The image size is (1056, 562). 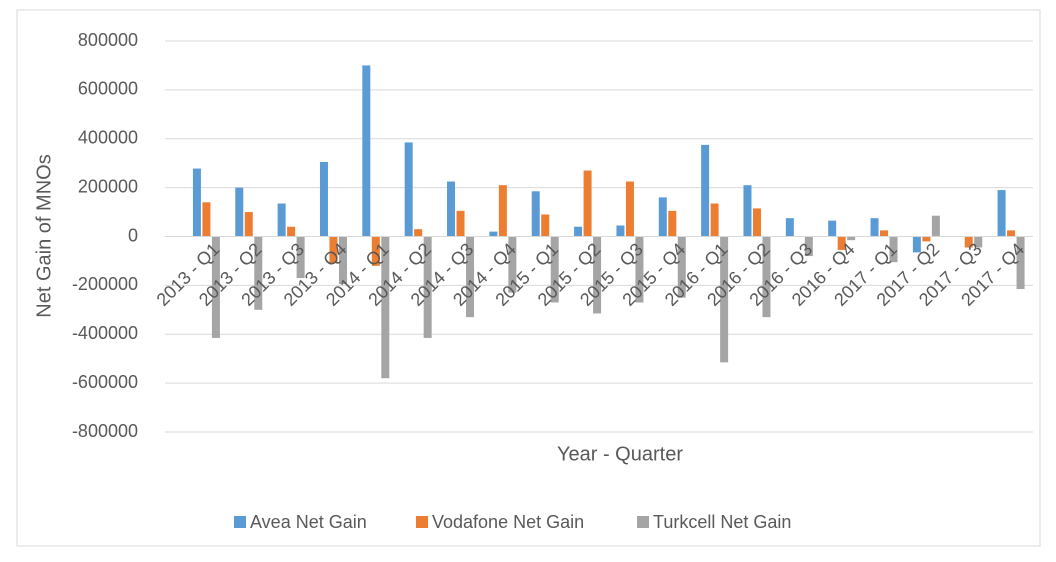 I want to click on y-tick-label: -600000, so click(x=105, y=382).